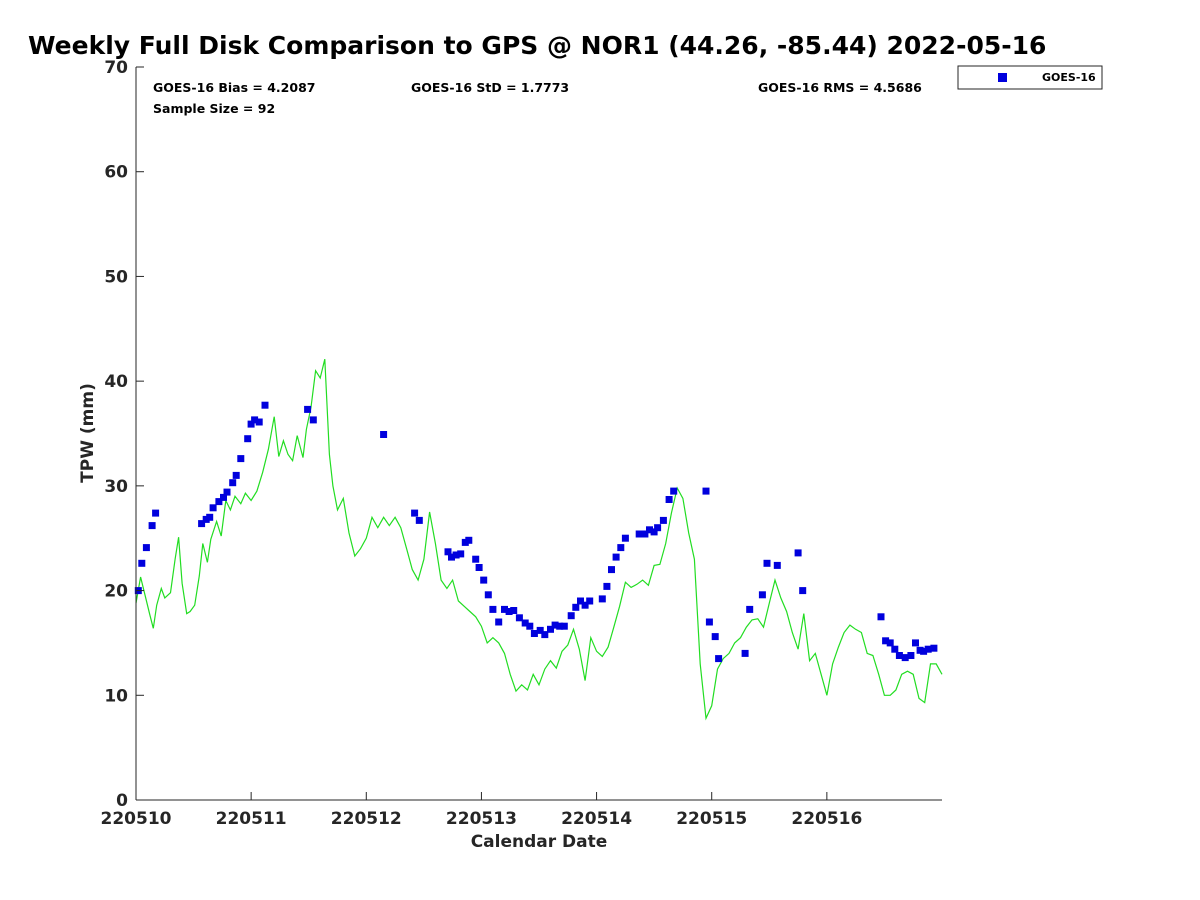 The width and height of the screenshot is (1200, 900). I want to click on x-tick-label: 220510, so click(136, 819).